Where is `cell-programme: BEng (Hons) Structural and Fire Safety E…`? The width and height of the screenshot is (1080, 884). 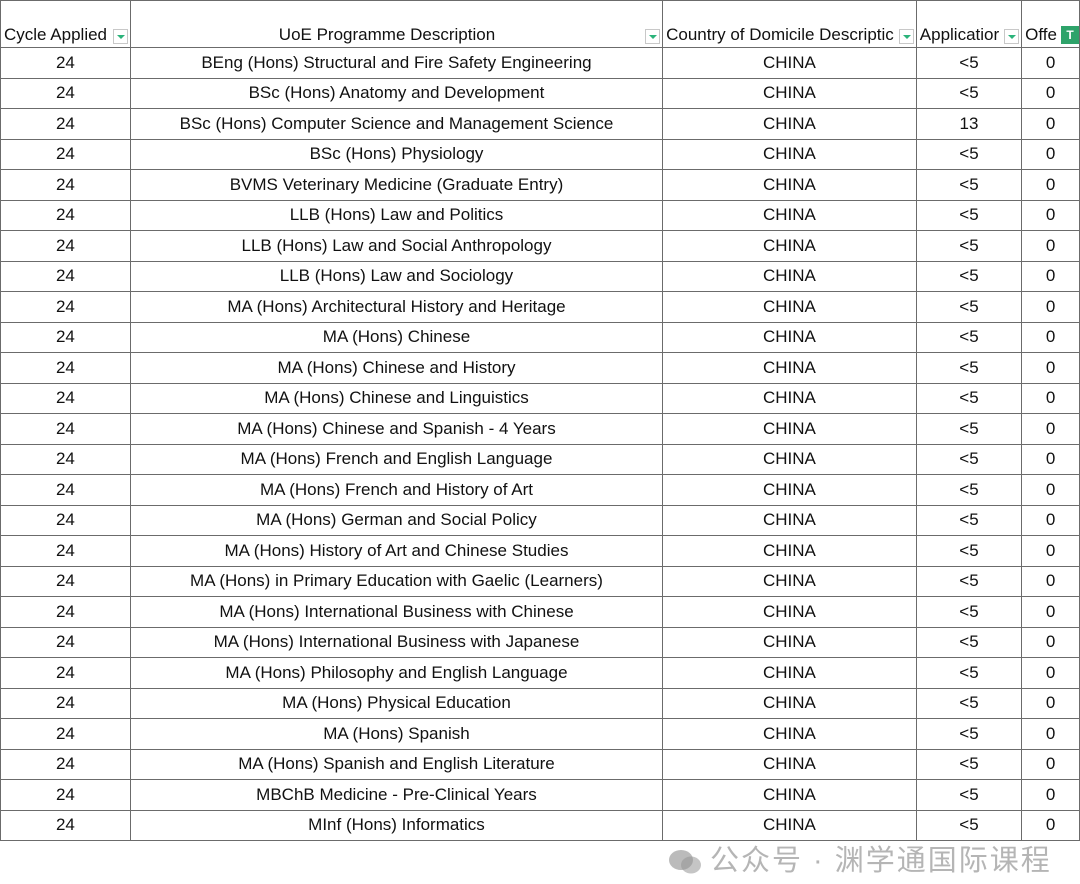 cell-programme: BEng (Hons) Structural and Fire Safety E… is located at coordinates (396, 63).